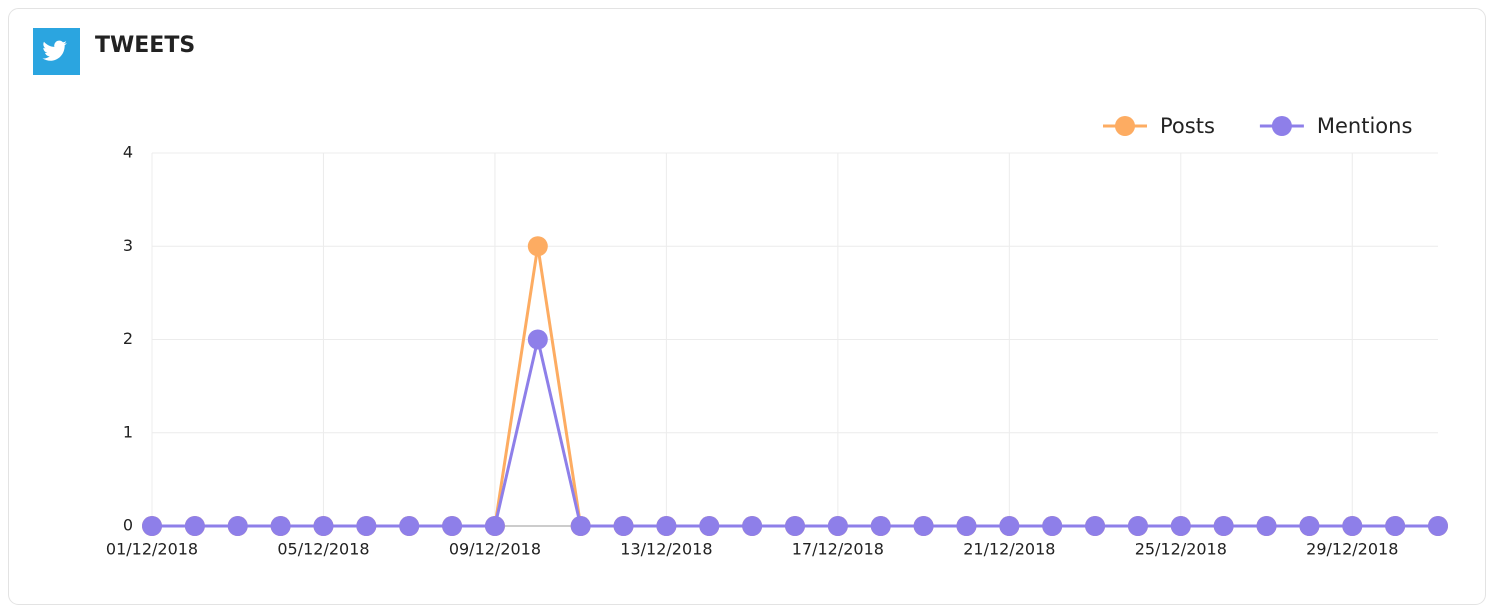  Describe the element at coordinates (128, 245) in the screenshot. I see `y-tick-label: 3` at that location.